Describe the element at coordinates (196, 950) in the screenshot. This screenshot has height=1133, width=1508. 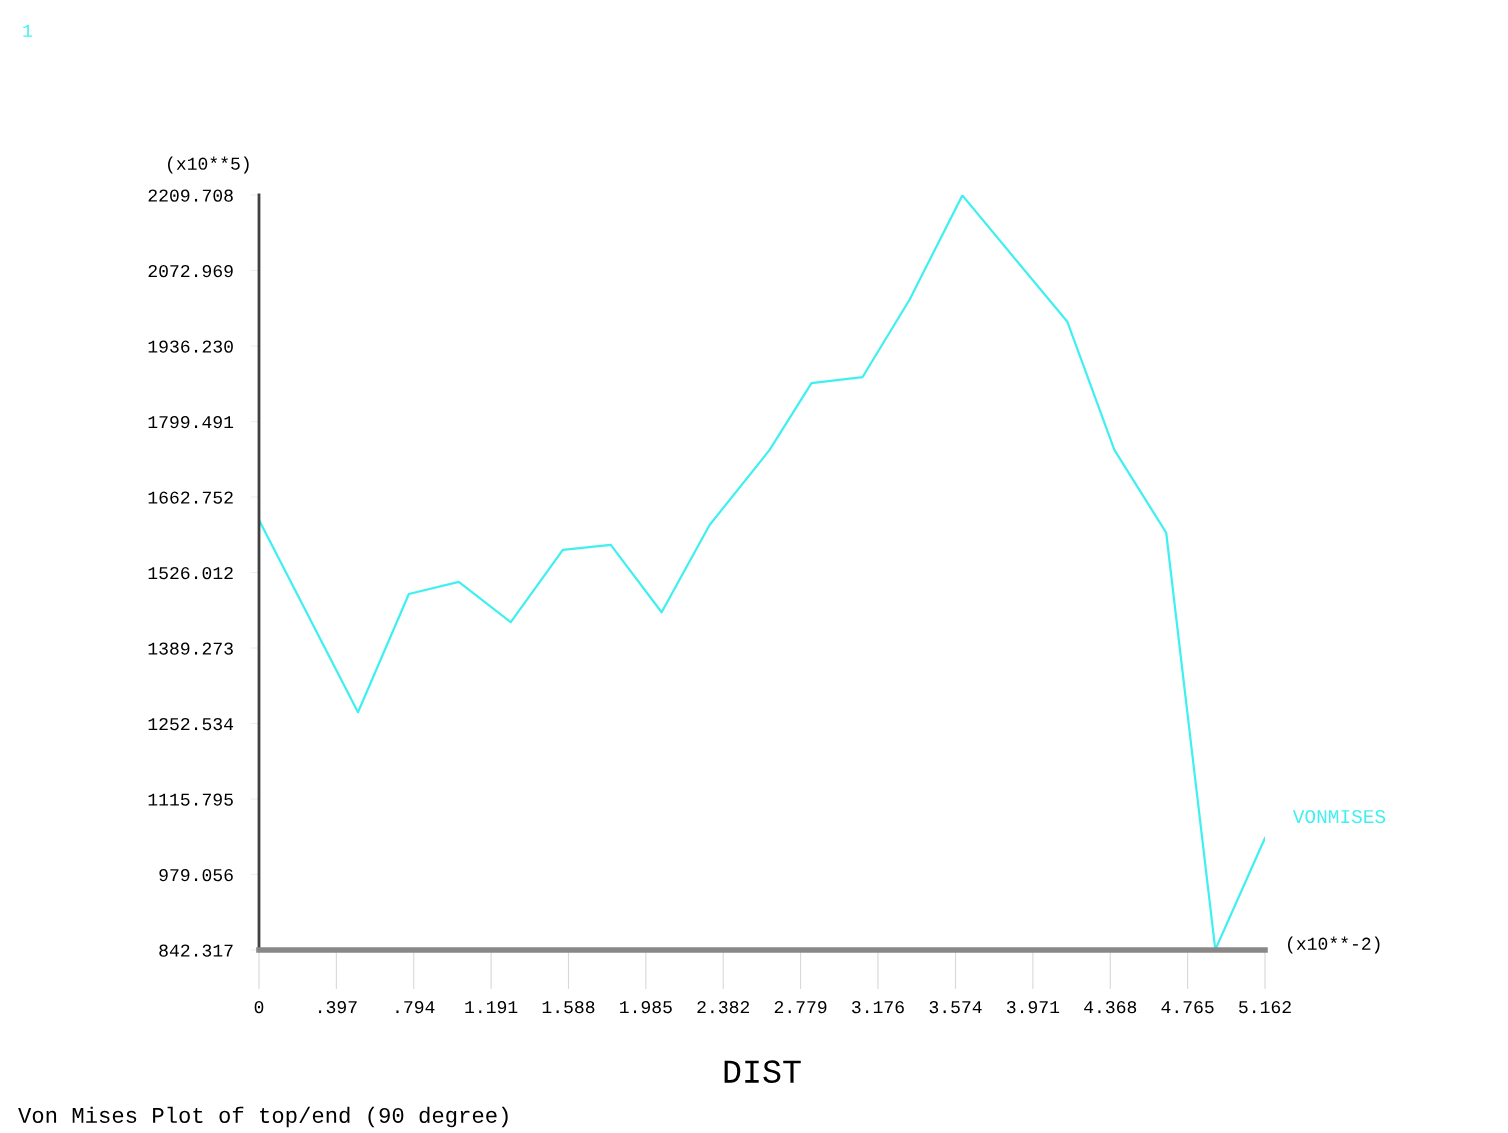
I see `y-tick-label: 842.317` at that location.